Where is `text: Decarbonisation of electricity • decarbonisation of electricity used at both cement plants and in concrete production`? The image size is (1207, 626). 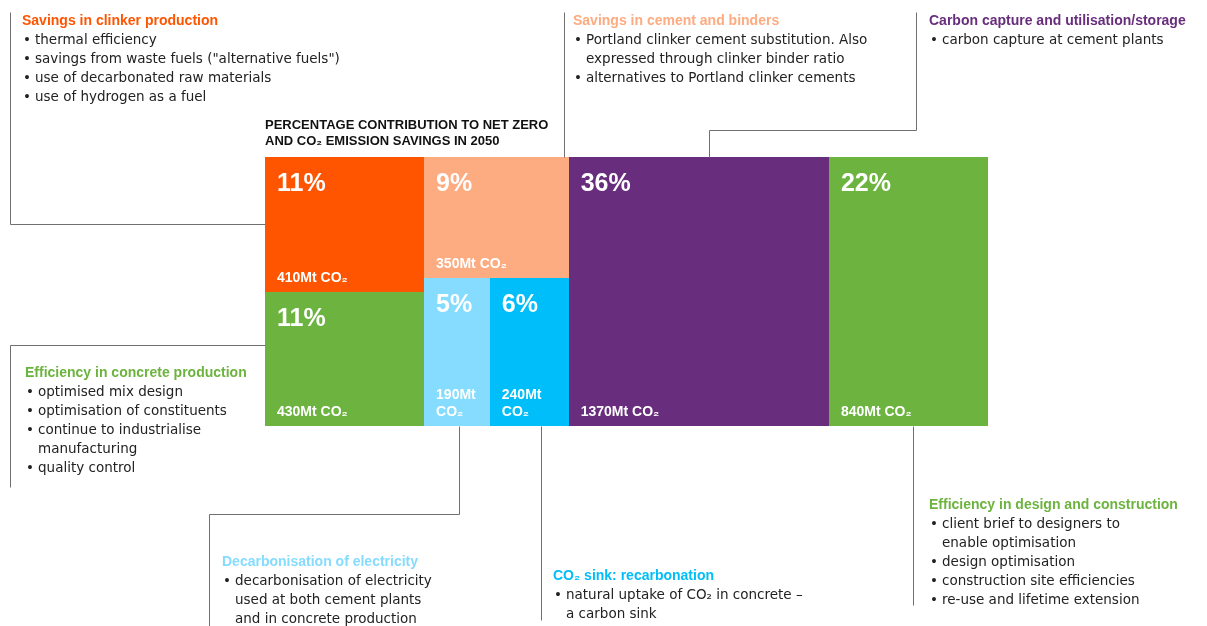 text: Decarbonisation of electricity • decarbonisation of electricity used at both cement plants and in concrete production is located at coordinates (327, 589).